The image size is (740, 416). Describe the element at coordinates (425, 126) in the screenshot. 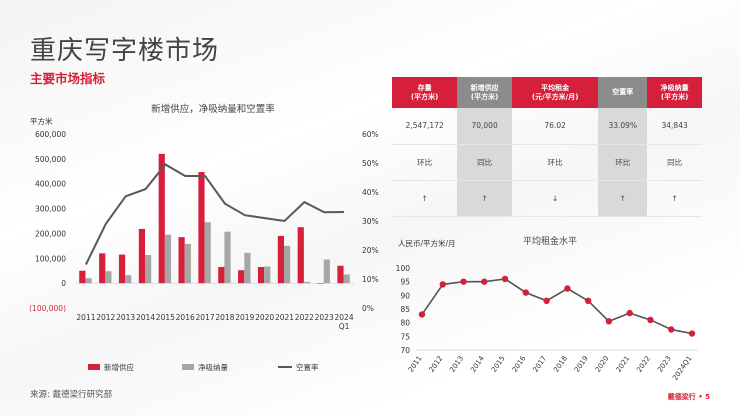

I see `table-cell: 2,547,172` at that location.